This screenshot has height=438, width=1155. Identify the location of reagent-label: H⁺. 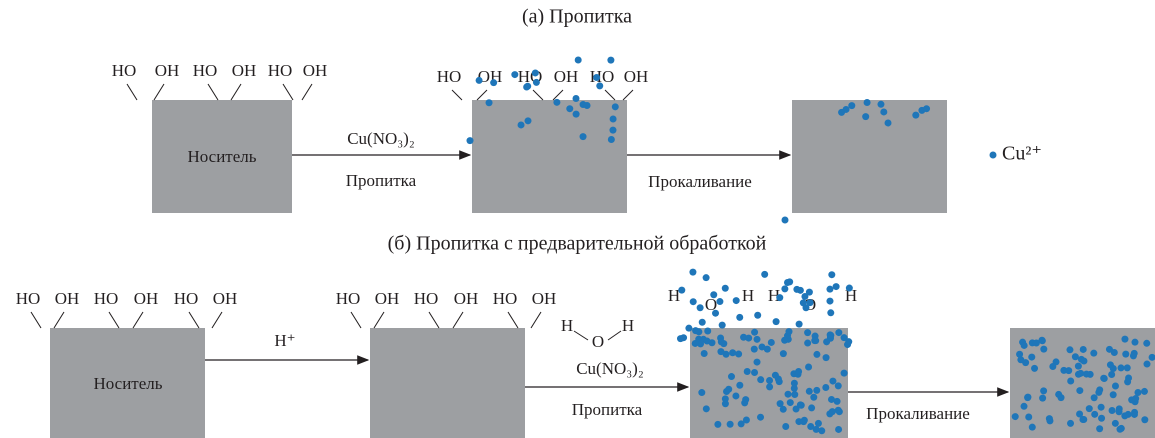
(284, 340).